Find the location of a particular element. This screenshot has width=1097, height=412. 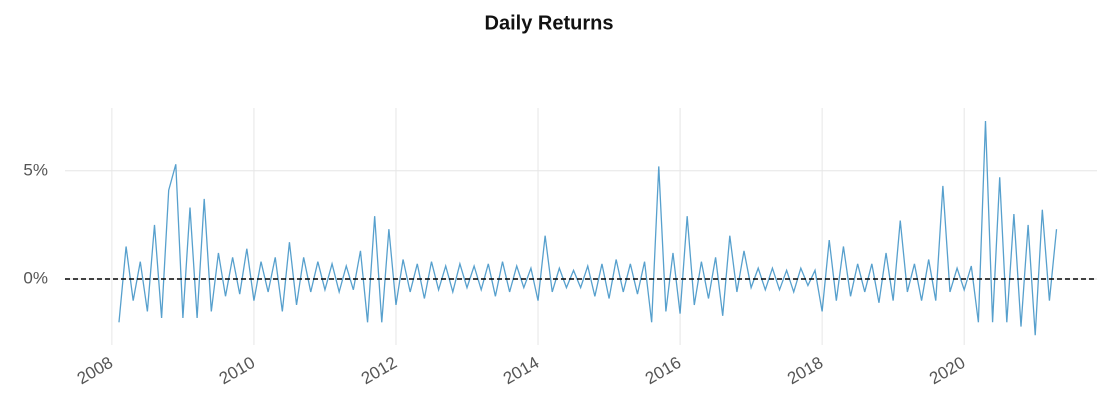

x-tick-label: 2016 is located at coordinates (663, 370).